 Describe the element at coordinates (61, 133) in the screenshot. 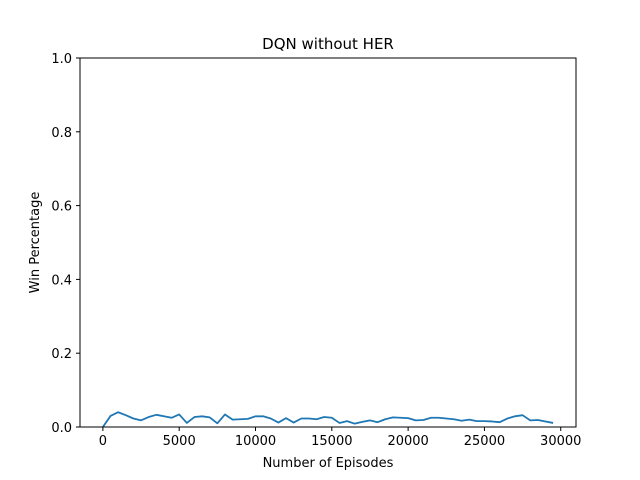

I see `y-tick-label: 0.8` at that location.